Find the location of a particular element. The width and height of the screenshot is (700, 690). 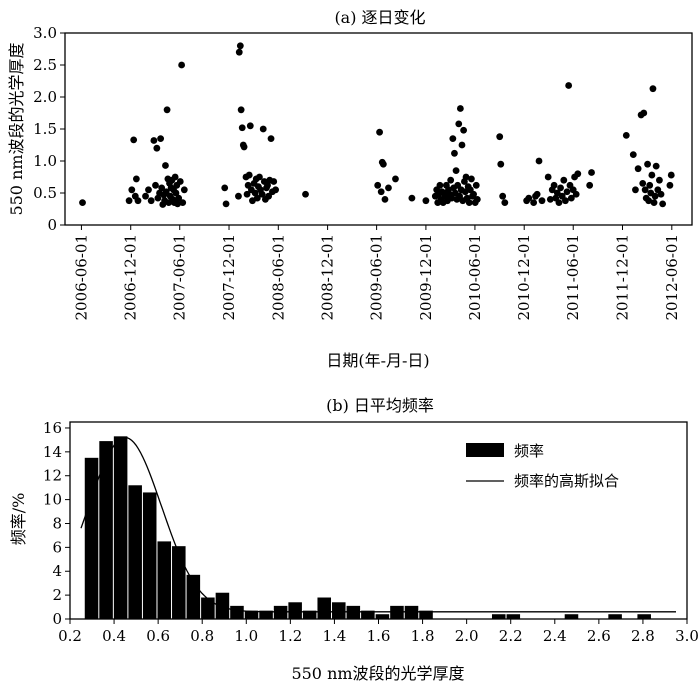

histogram-y-axis-title: 频率/% is located at coordinates (18, 519).